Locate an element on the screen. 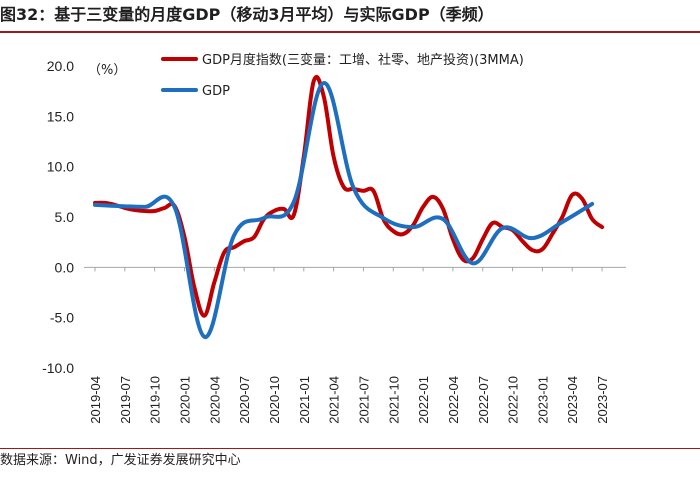  y-unit-label: （%） is located at coordinates (107, 70).